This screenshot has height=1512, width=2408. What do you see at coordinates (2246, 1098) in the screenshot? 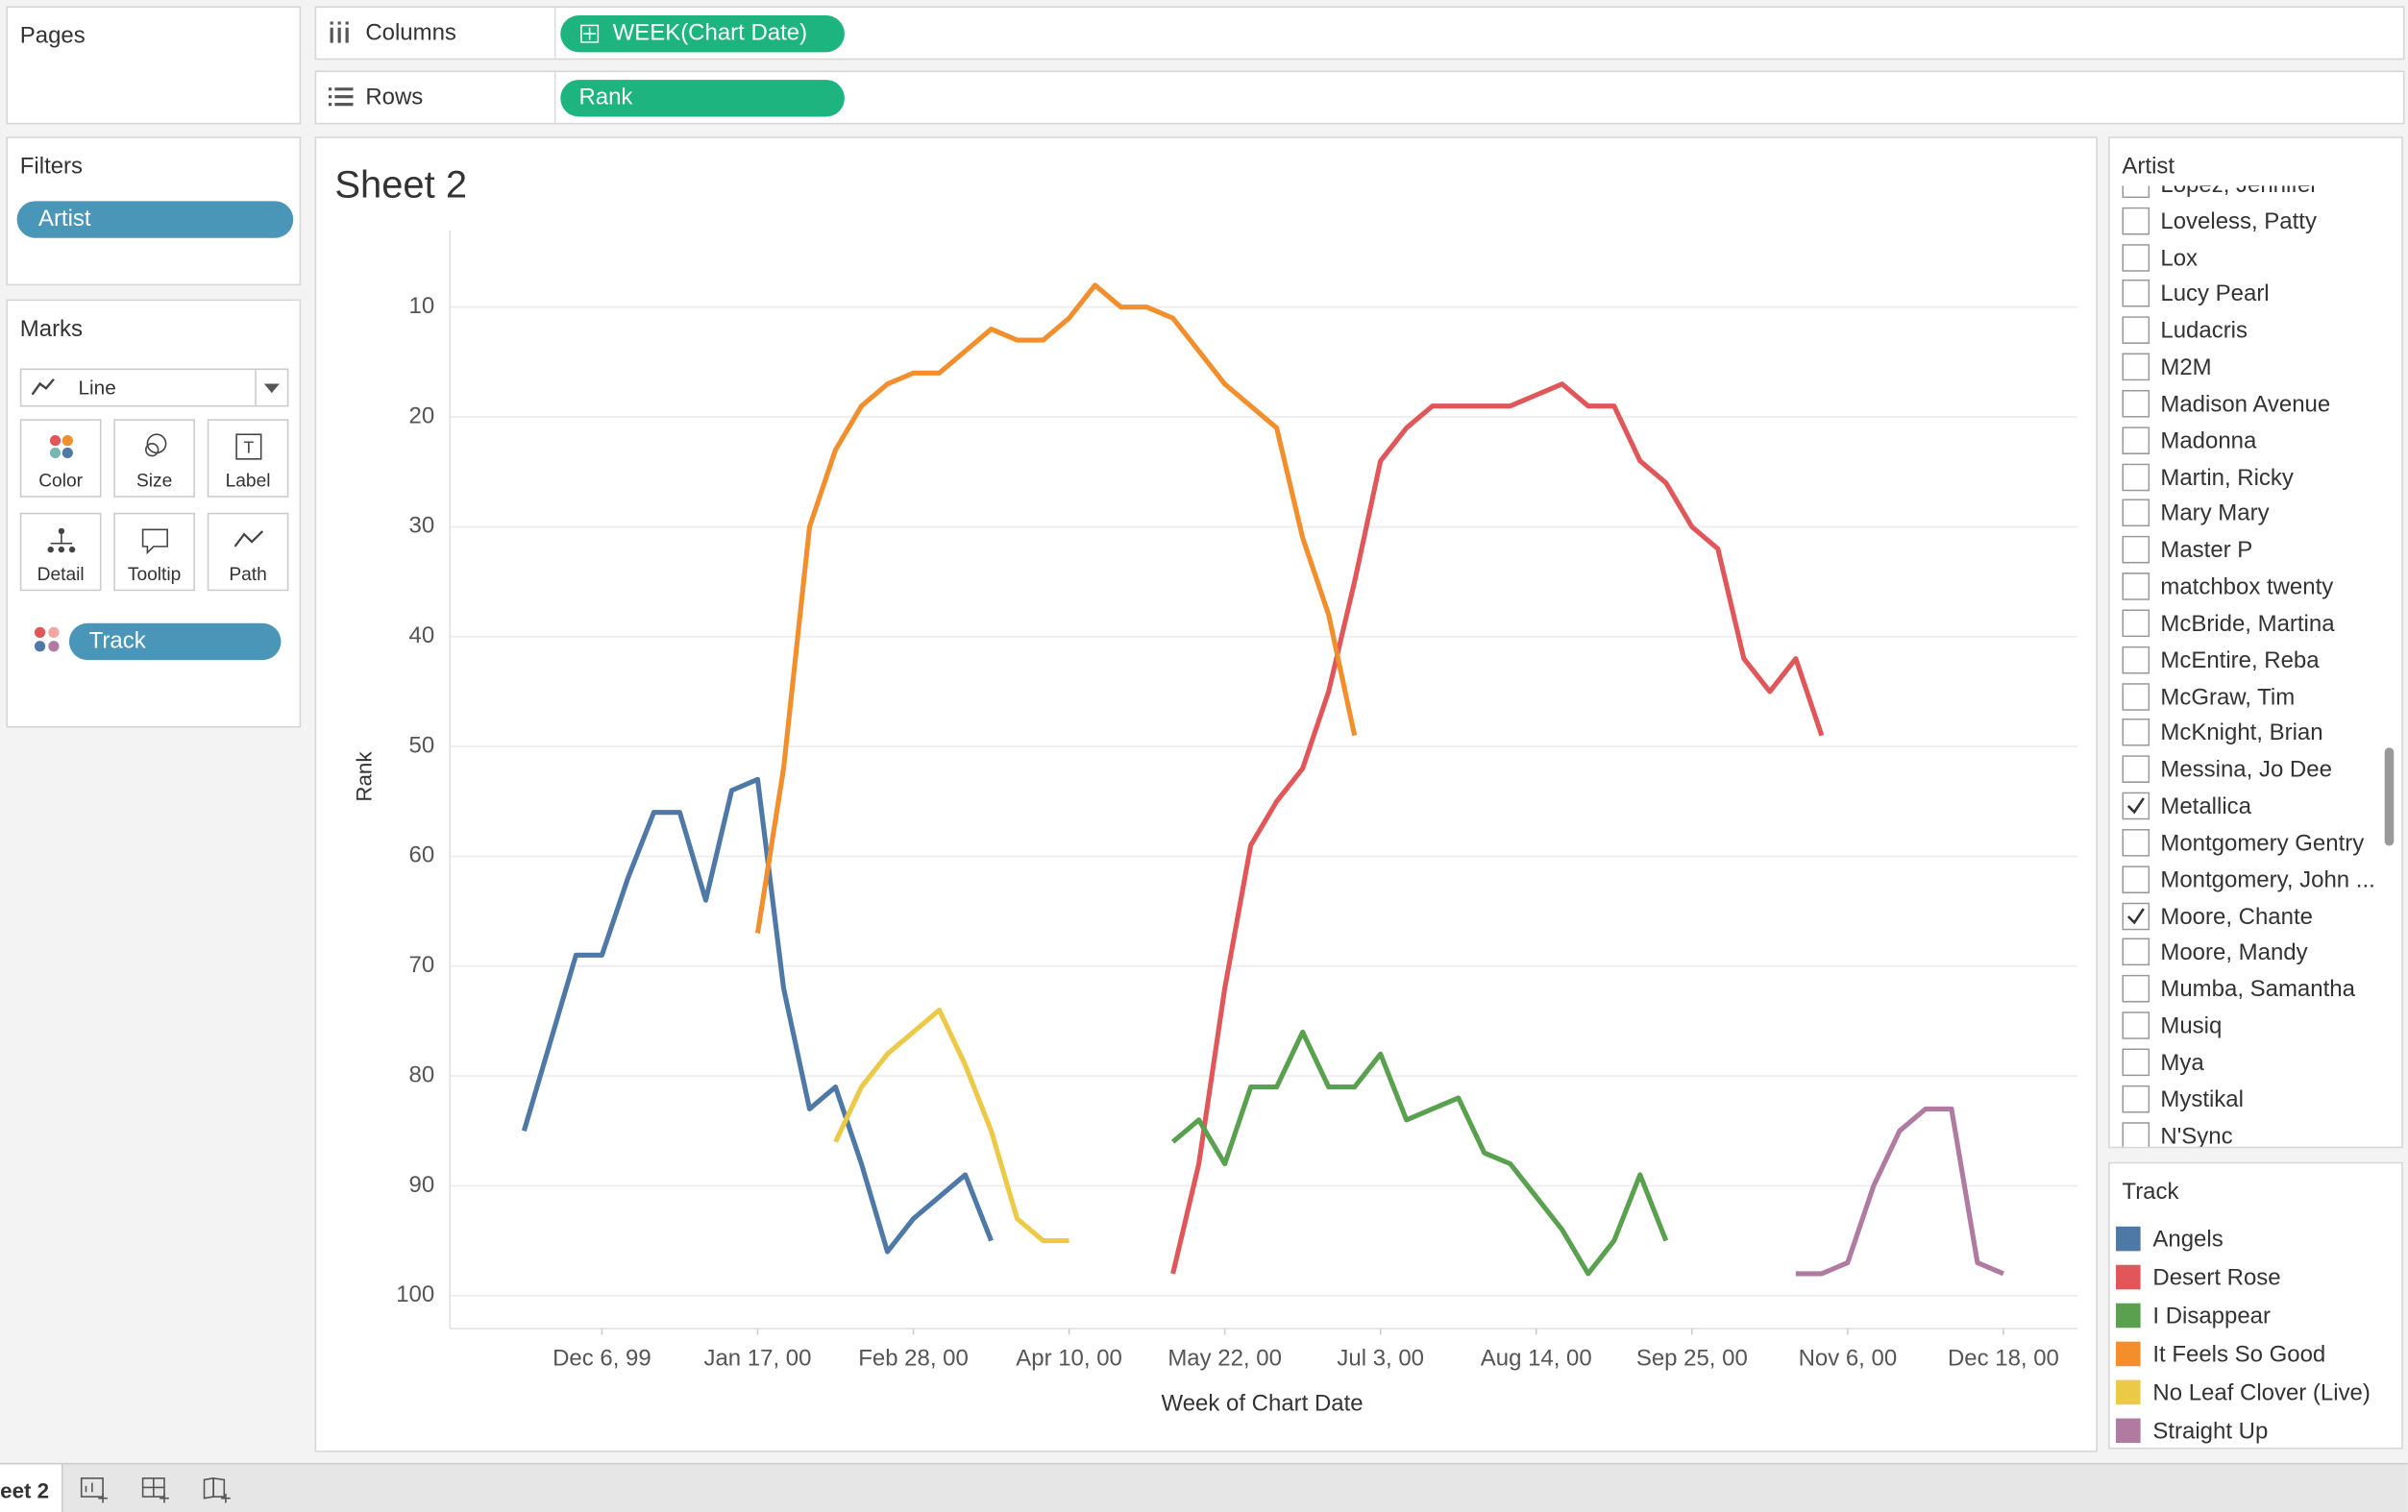
I see `artist-item: Mystikal` at bounding box center [2246, 1098].